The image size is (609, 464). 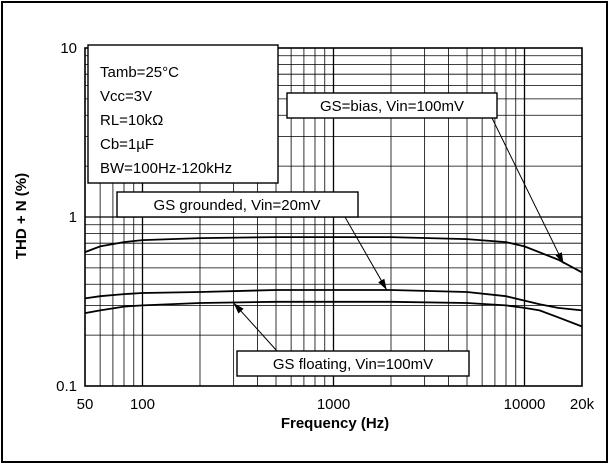 I want to click on y-axis-label: THD + N (%), so click(x=21, y=216).